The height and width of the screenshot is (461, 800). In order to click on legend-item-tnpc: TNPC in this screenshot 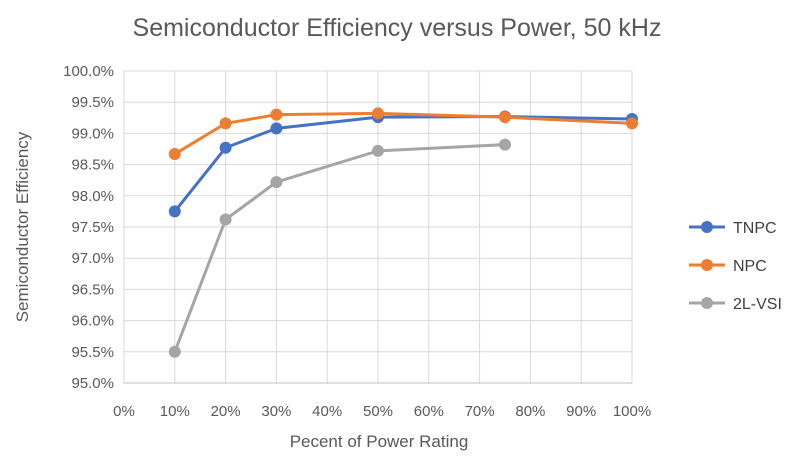, I will do `click(733, 228)`.